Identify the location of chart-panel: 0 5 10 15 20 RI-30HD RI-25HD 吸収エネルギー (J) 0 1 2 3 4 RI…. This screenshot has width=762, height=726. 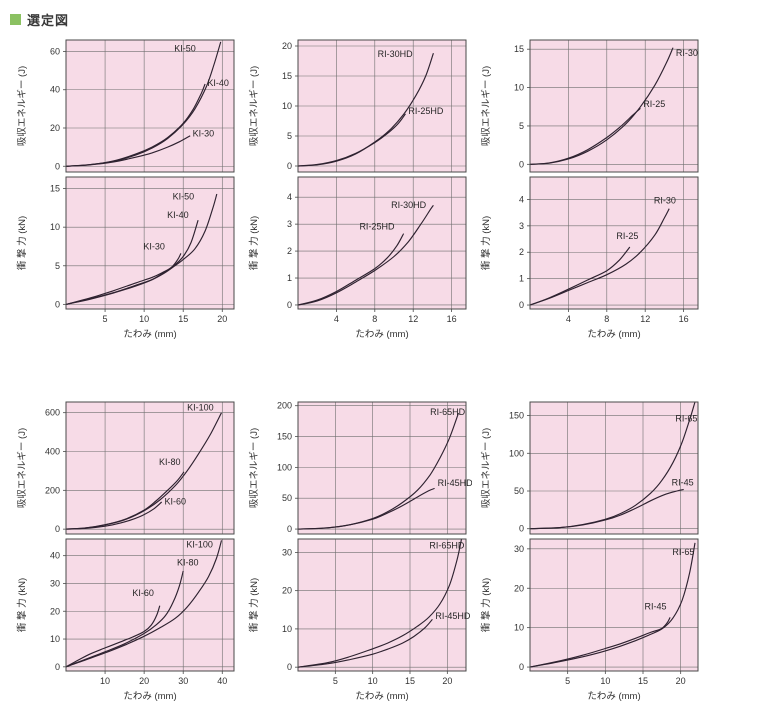
(356, 190).